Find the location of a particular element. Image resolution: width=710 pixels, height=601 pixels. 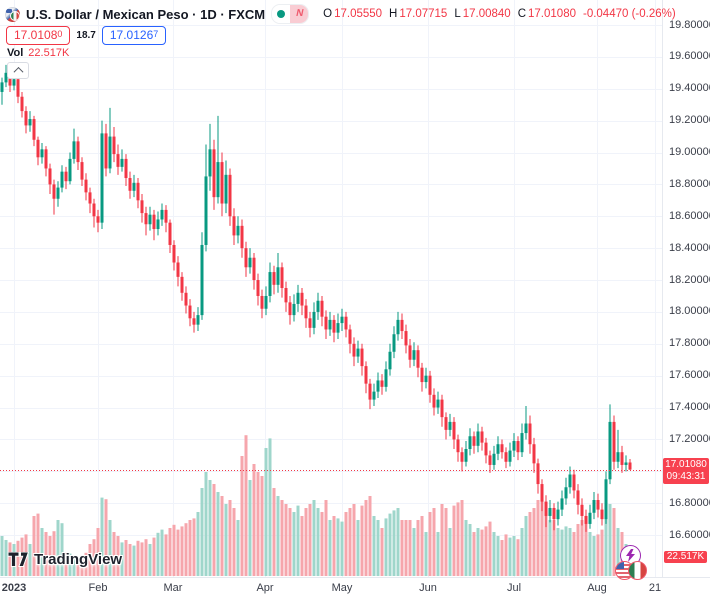

bid-ask-row: 17.01080 18.7 17.01267 is located at coordinates (86, 35).